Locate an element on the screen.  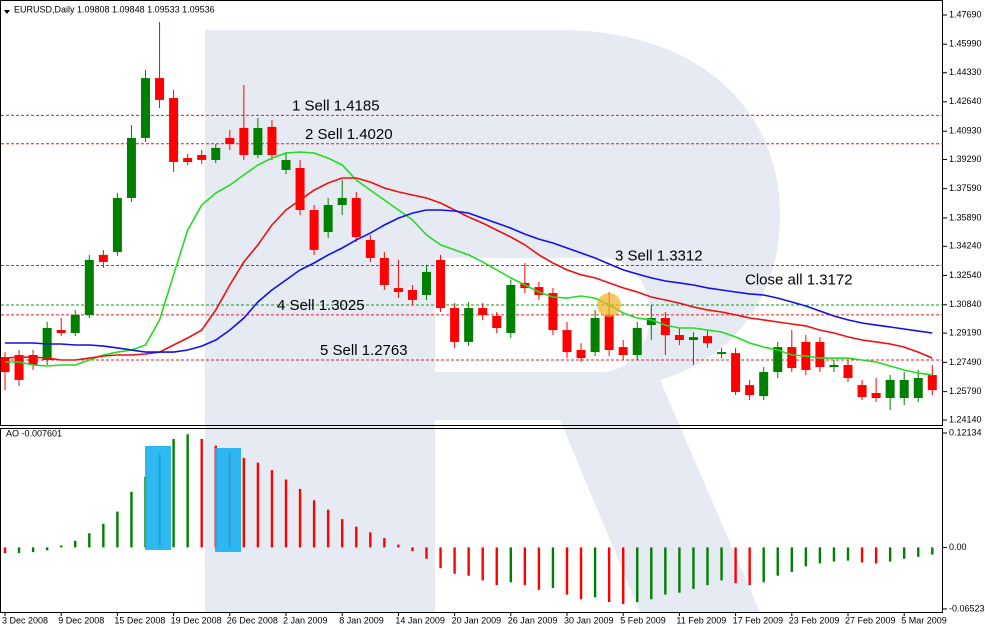
x-tick-label: 26 Dec 2008 is located at coordinates (252, 620).